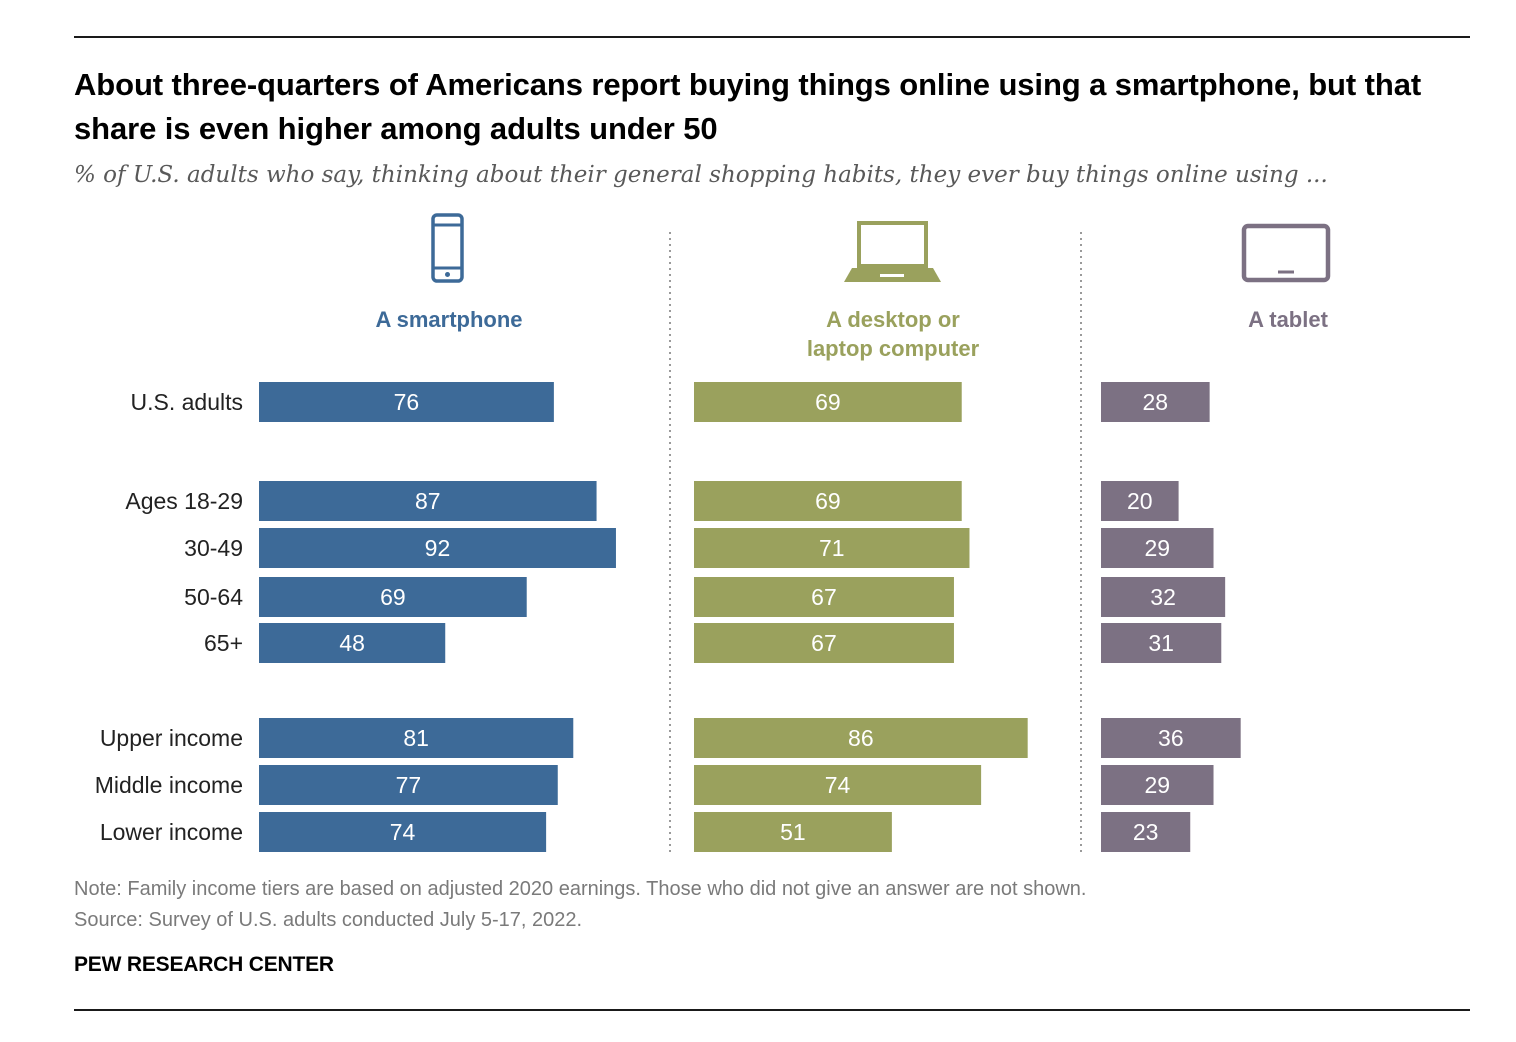 Image resolution: width=1516 pixels, height=1042 pixels. What do you see at coordinates (204, 964) in the screenshot?
I see `brand-label: PEW RESEARCH CENTER` at bounding box center [204, 964].